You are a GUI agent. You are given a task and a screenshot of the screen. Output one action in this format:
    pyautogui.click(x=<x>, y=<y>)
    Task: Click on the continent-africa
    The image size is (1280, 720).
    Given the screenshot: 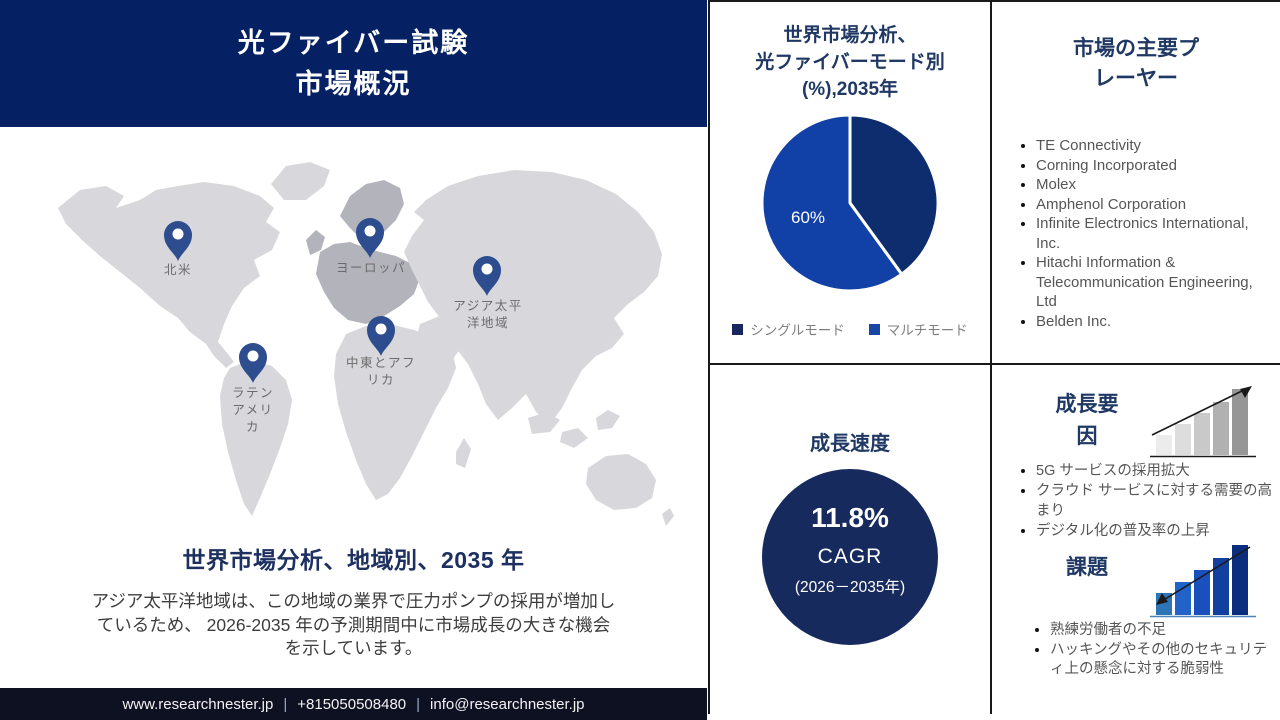 What is the action you would take?
    pyautogui.click(x=395, y=412)
    